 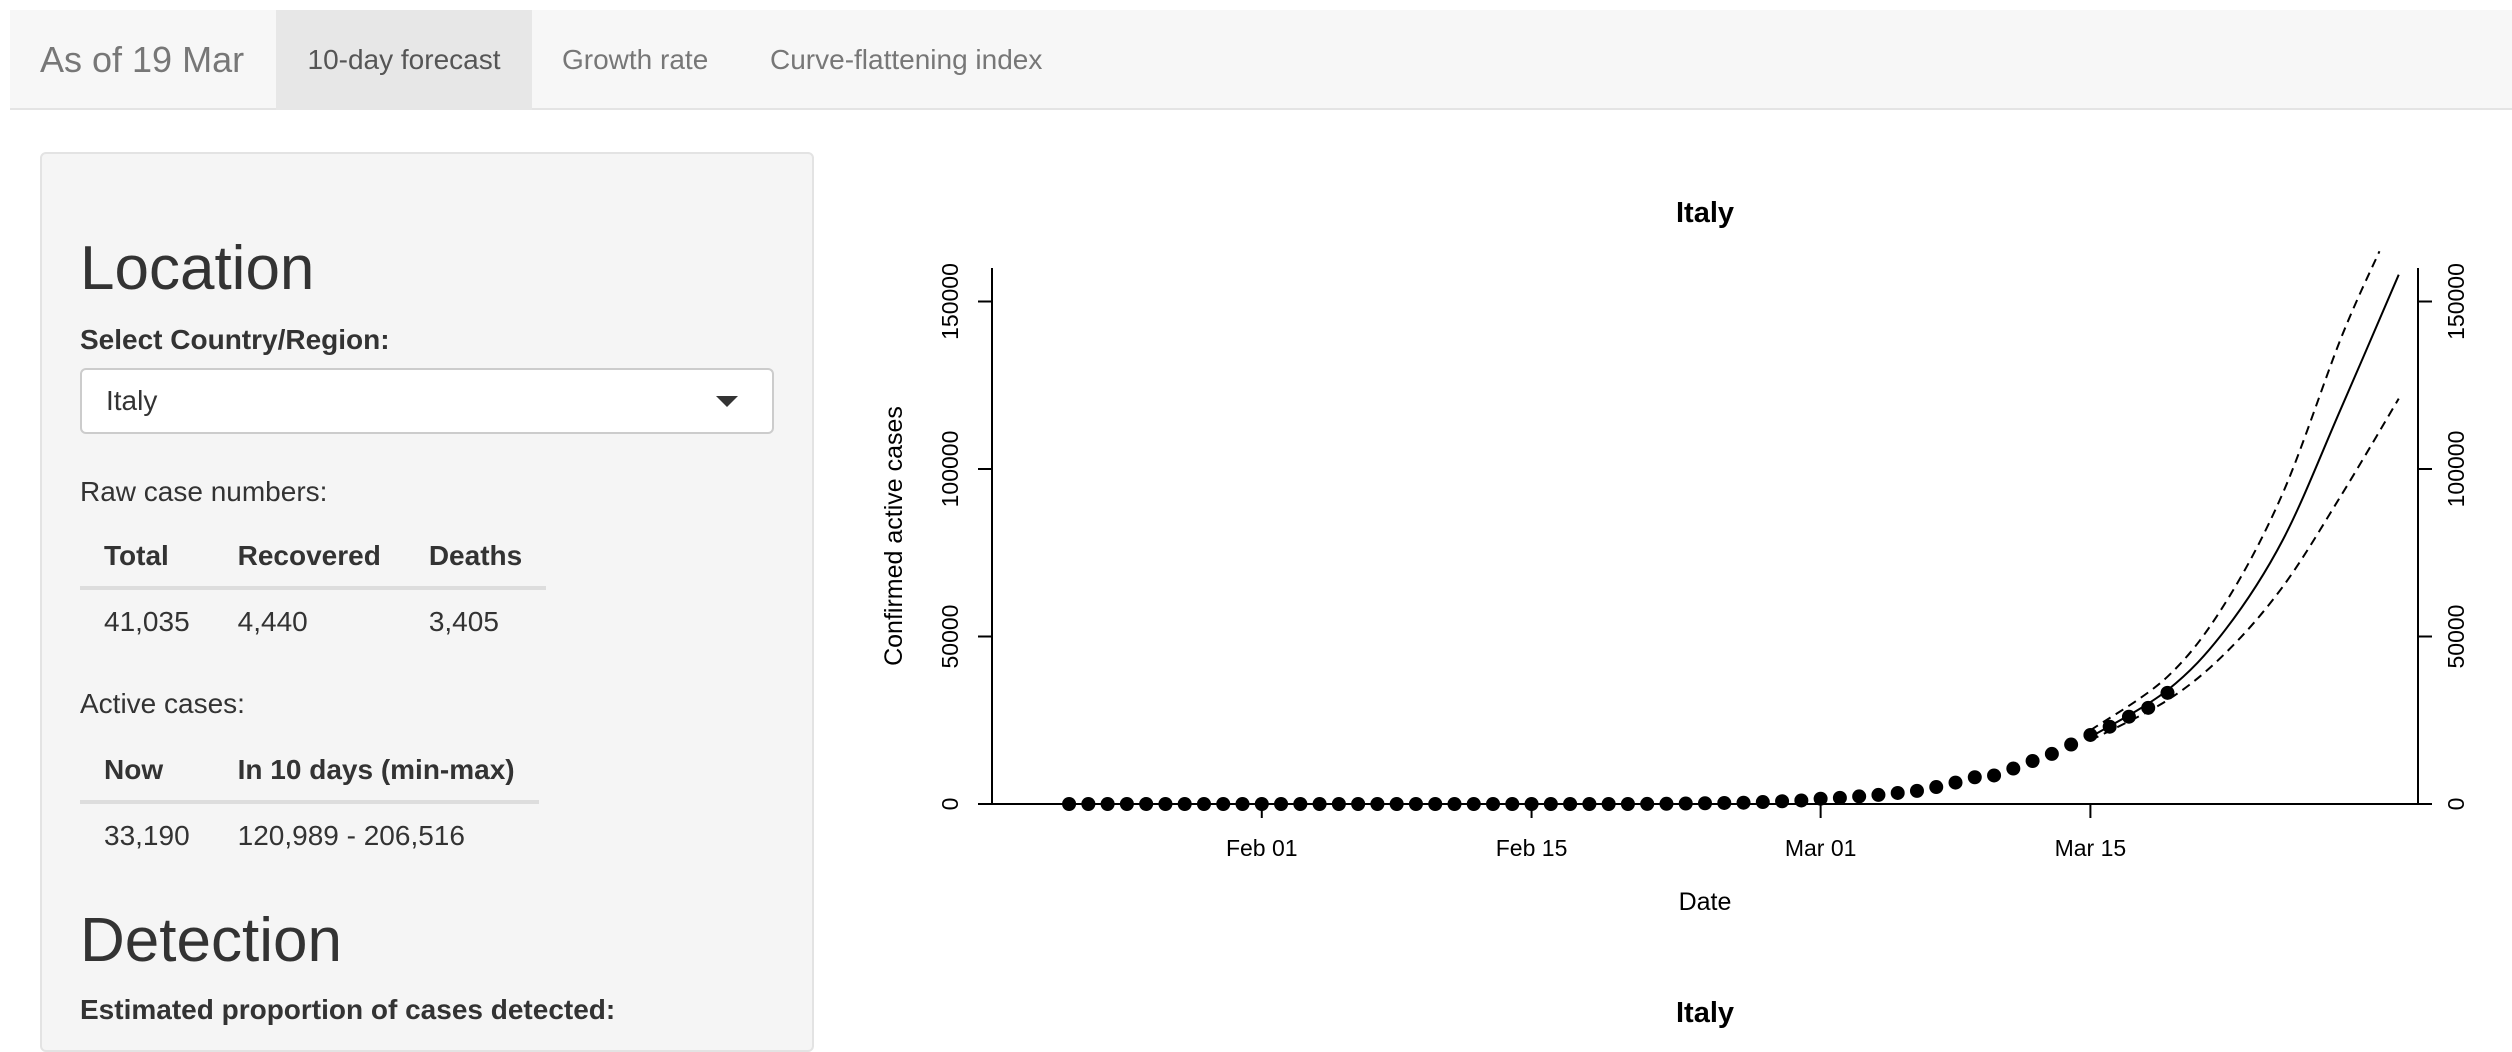 What do you see at coordinates (950, 637) in the screenshot?
I see `y-tick-label-left: 50000` at bounding box center [950, 637].